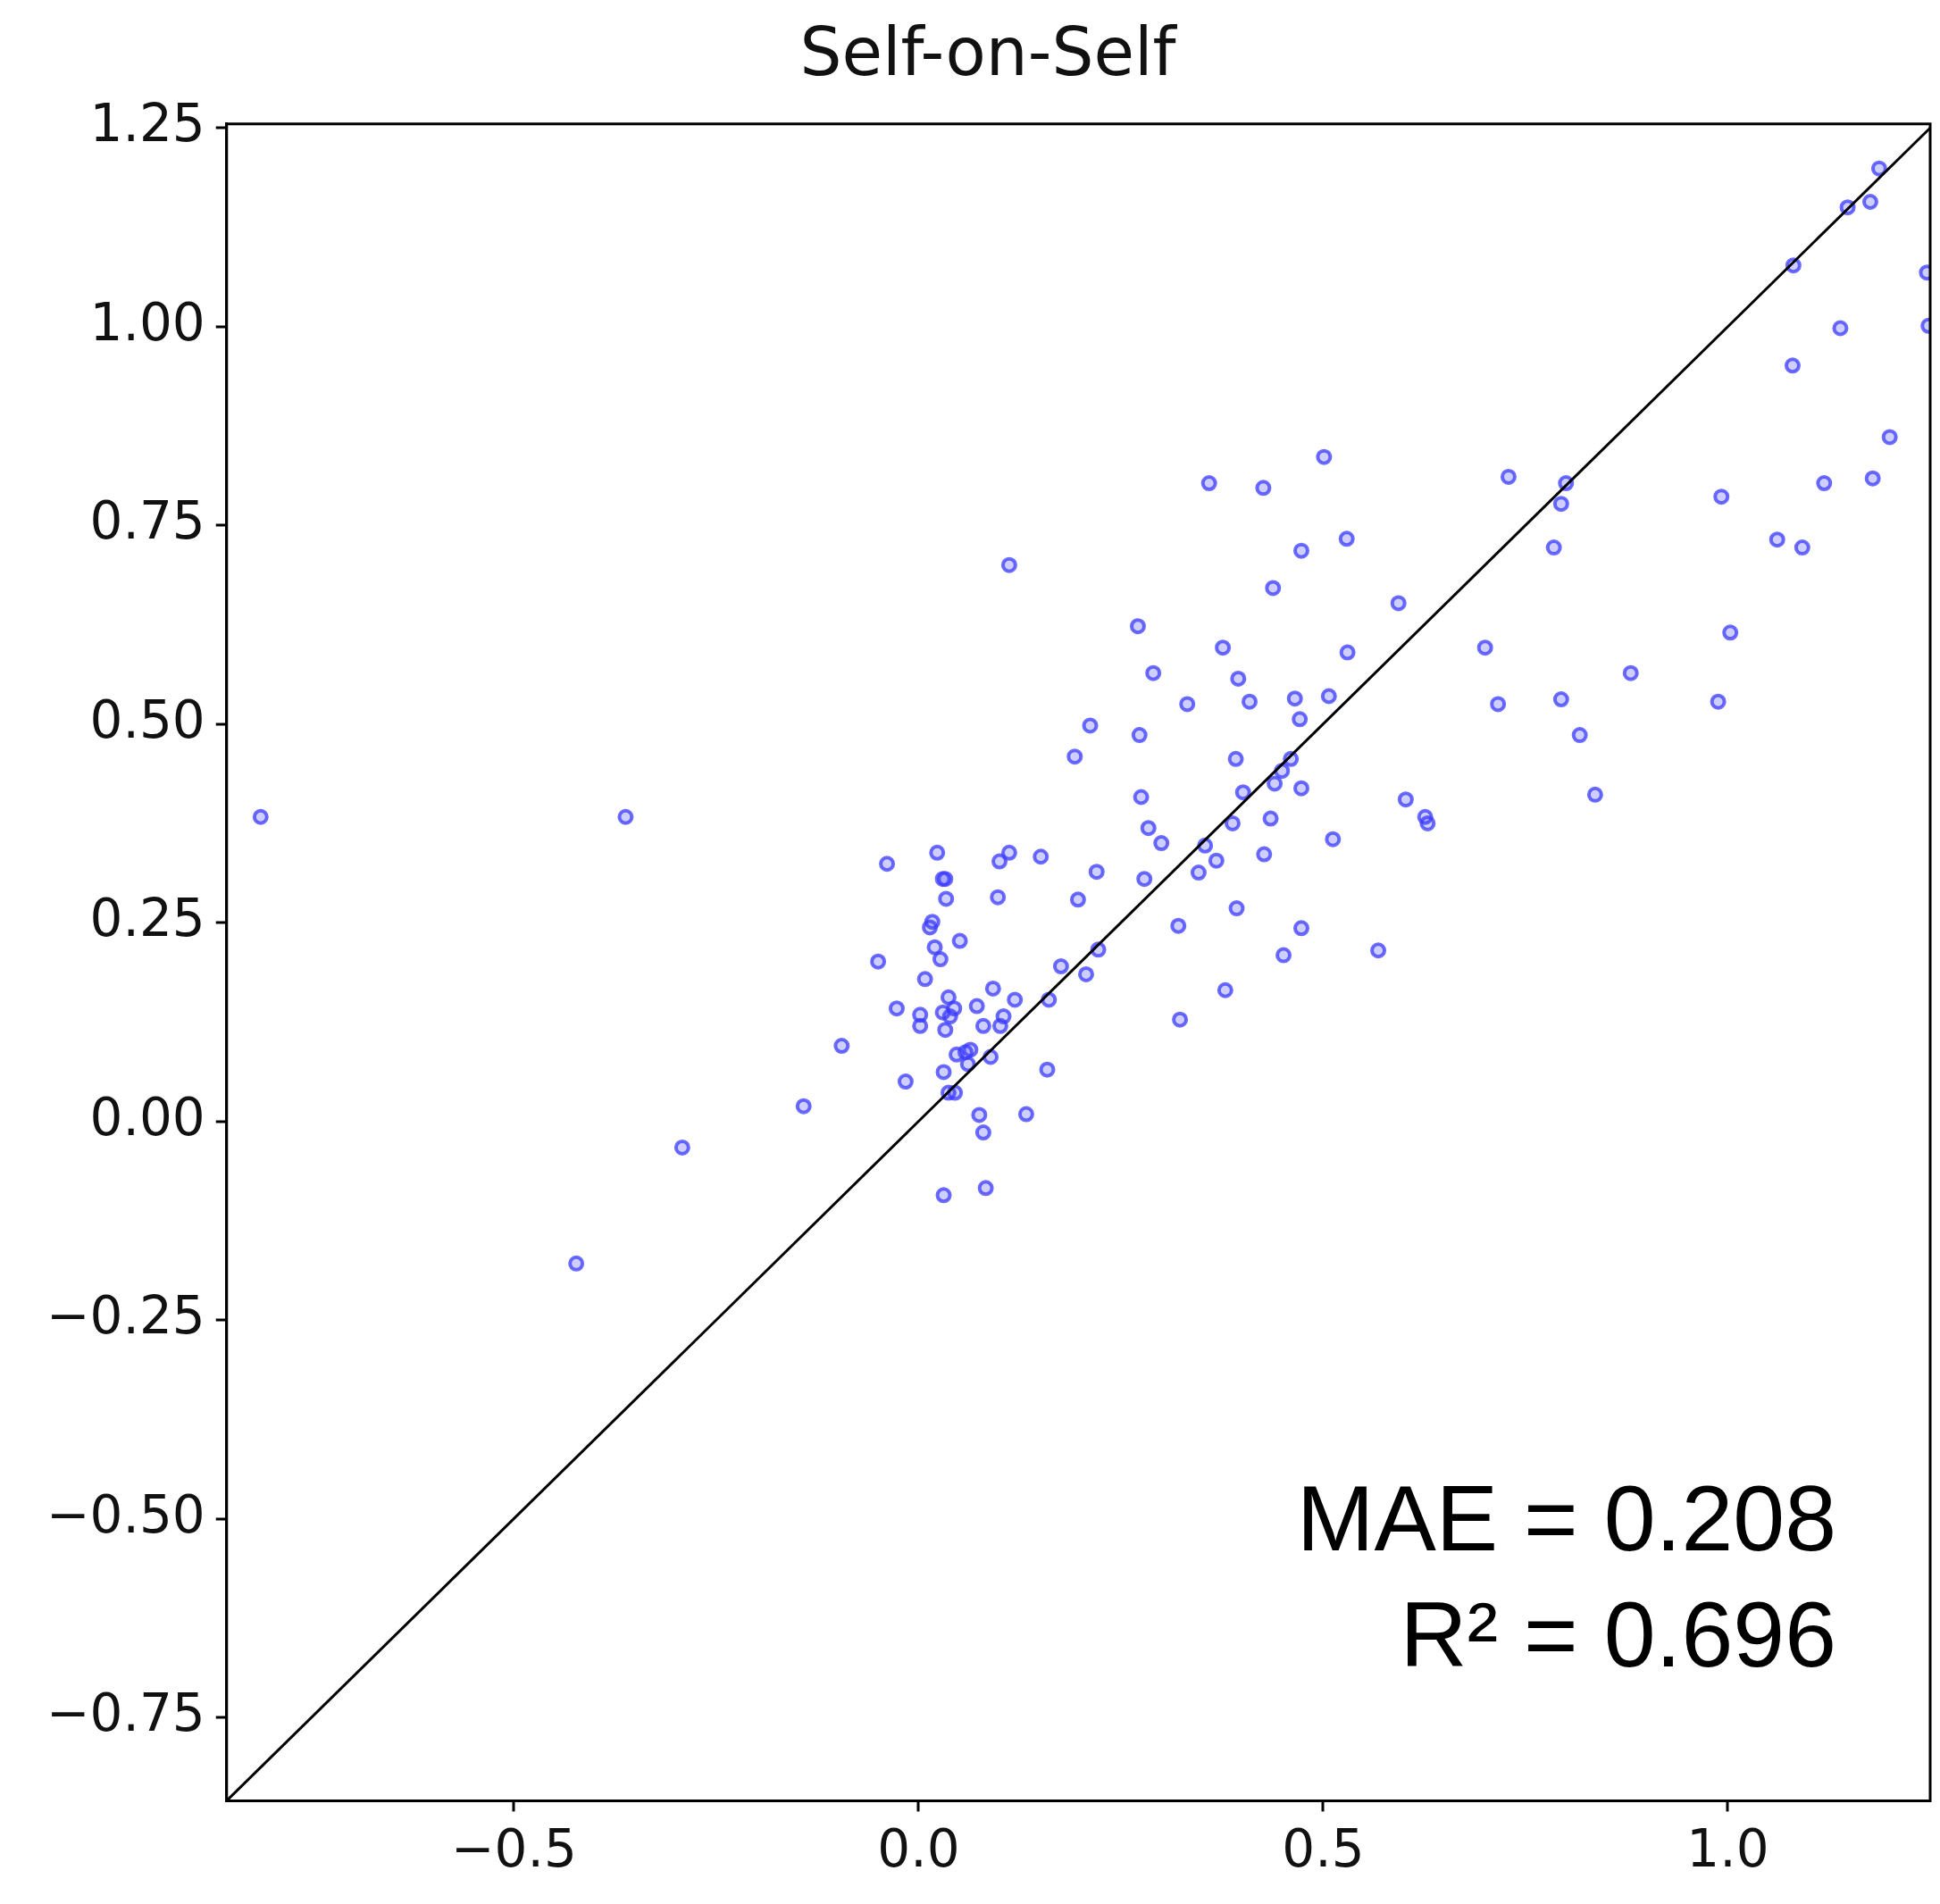  Describe the element at coordinates (989, 51) in the screenshot. I see `chart-title: Self-on-Self` at that location.